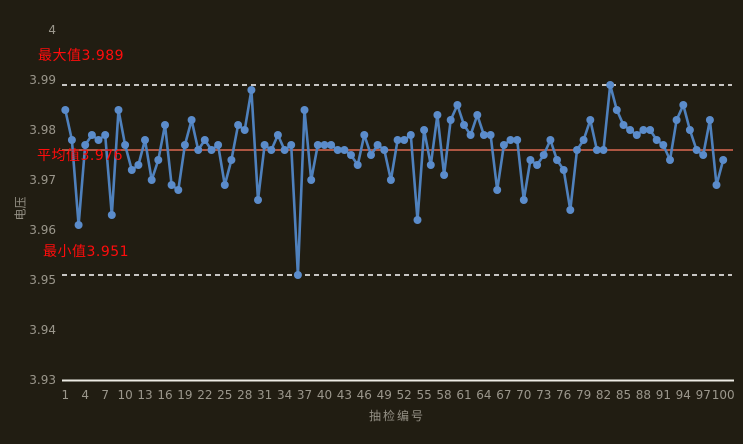 The image size is (743, 444). Describe the element at coordinates (324, 395) in the screenshot. I see `x-tick-label: 40` at that location.